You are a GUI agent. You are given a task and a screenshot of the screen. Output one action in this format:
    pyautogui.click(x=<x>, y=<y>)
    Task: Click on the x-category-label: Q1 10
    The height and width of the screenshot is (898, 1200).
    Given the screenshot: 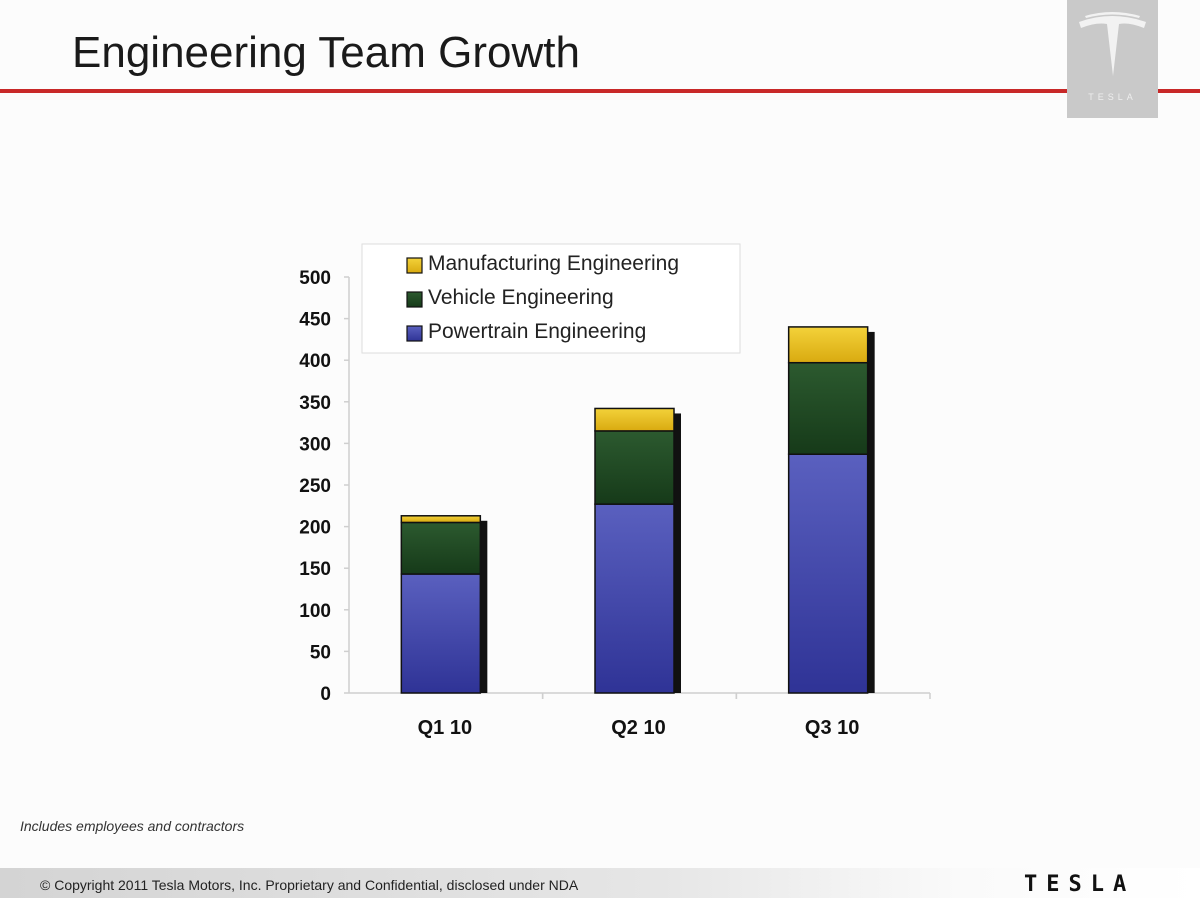 What is the action you would take?
    pyautogui.click(x=445, y=728)
    